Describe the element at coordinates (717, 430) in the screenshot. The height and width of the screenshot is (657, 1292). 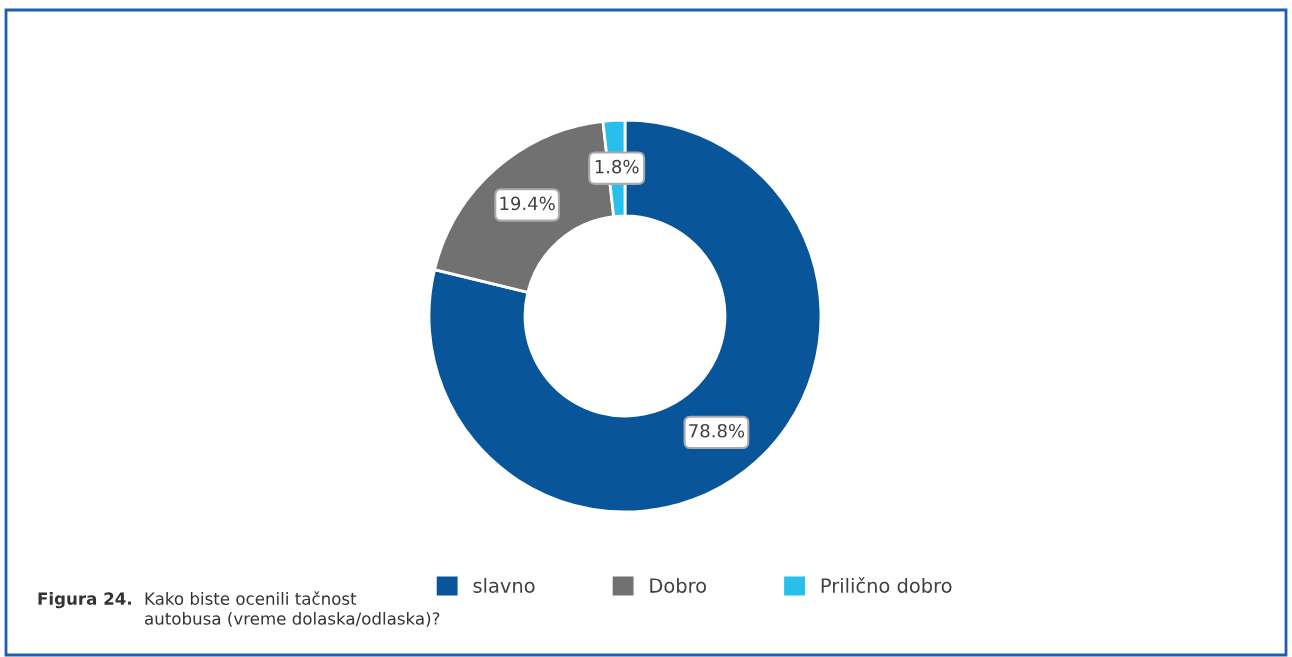
I see `data-label: 78.8%` at that location.